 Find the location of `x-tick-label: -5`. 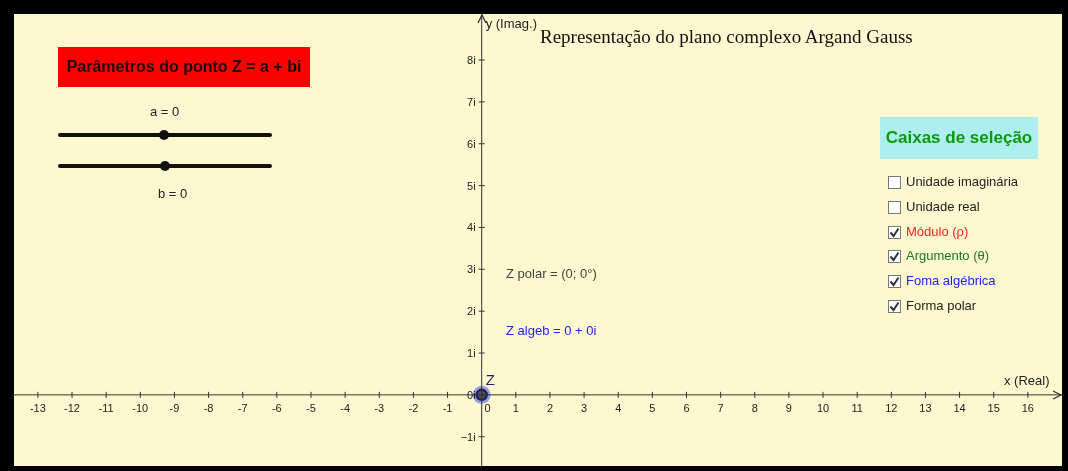

x-tick-label: -5 is located at coordinates (311, 407).